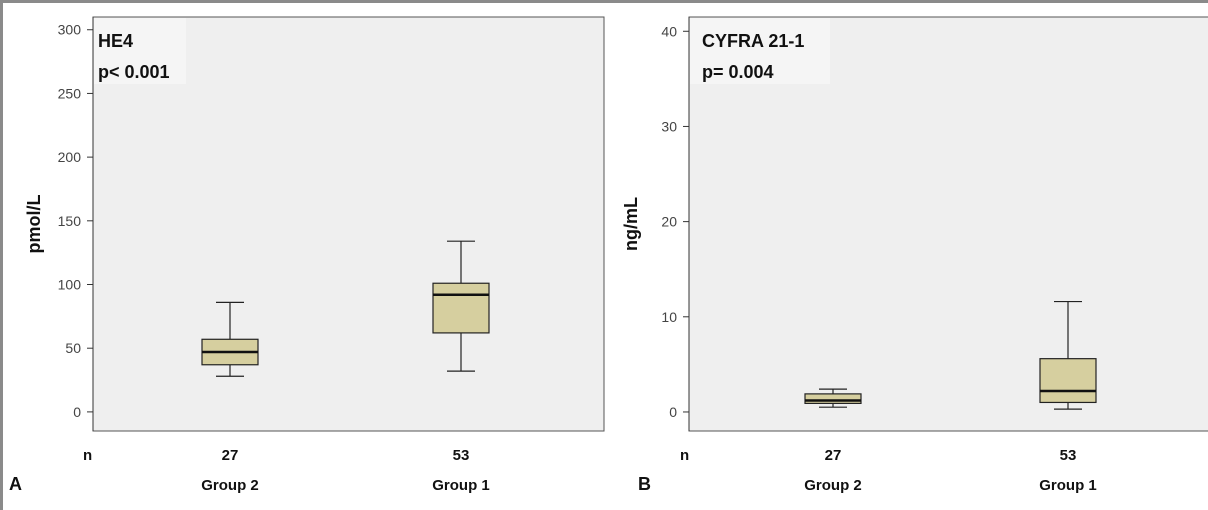 Image resolution: width=1208 pixels, height=510 pixels. What do you see at coordinates (115, 41) in the screenshot?
I see `chart-title-a: HE4` at bounding box center [115, 41].